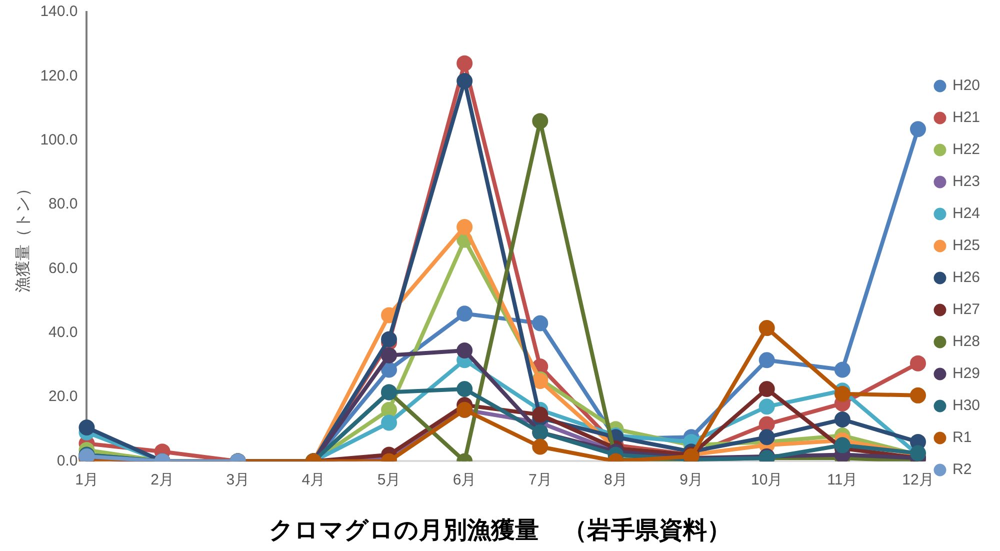  I want to click on legend-label: H21, so click(966, 117).